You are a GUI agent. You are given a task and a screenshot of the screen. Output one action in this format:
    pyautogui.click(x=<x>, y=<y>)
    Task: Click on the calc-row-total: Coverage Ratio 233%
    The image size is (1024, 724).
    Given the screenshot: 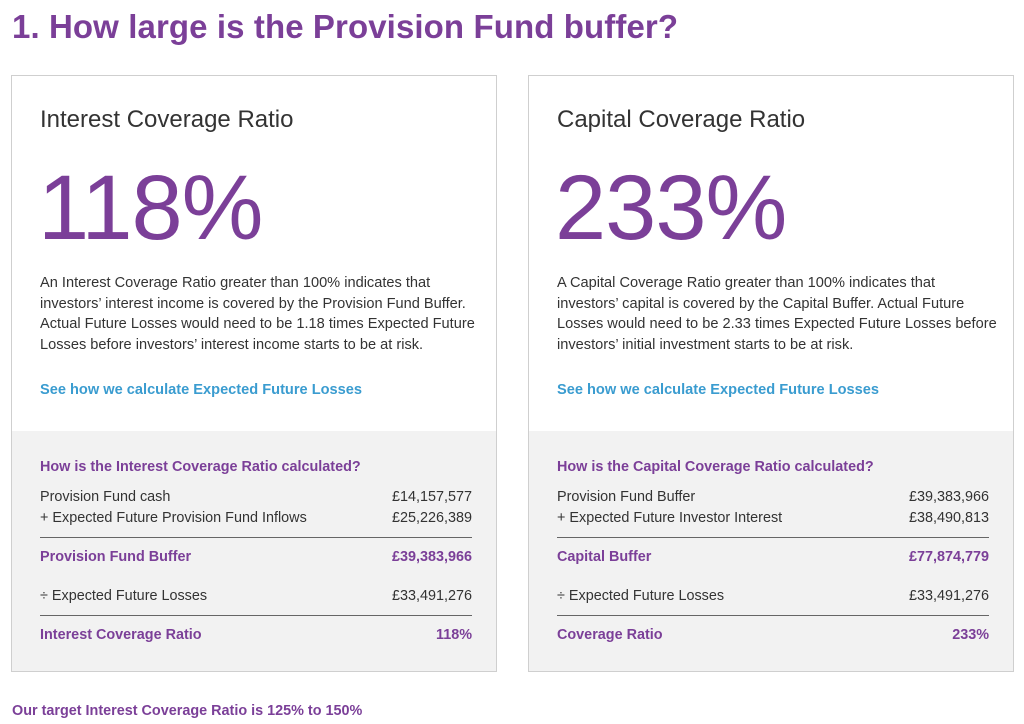 What is the action you would take?
    pyautogui.click(x=773, y=635)
    